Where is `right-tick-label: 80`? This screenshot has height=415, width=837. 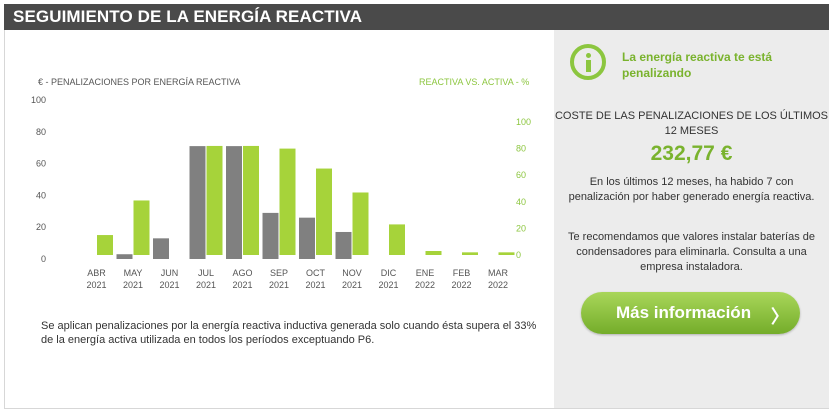 right-tick-label: 80 is located at coordinates (521, 149).